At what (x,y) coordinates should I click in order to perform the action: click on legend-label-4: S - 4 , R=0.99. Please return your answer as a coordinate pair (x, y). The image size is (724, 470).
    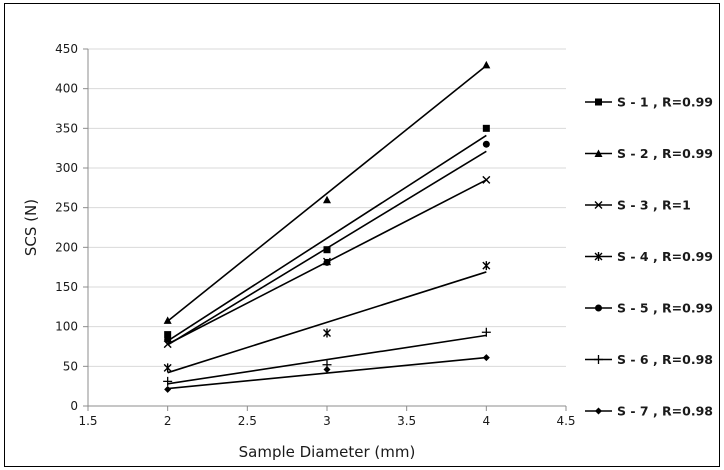
    Looking at the image, I should click on (665, 256).